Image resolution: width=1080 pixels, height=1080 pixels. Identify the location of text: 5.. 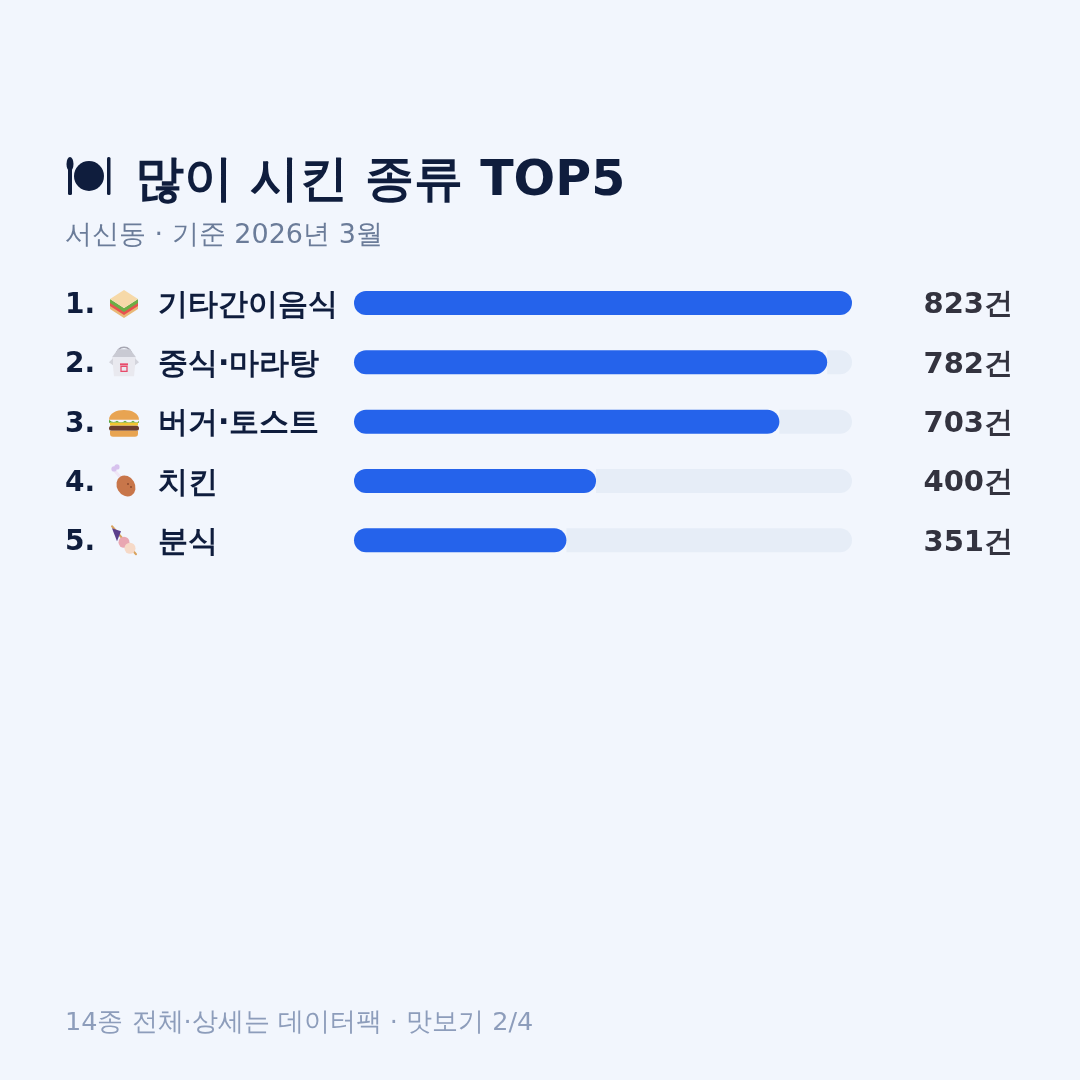
(80, 541).